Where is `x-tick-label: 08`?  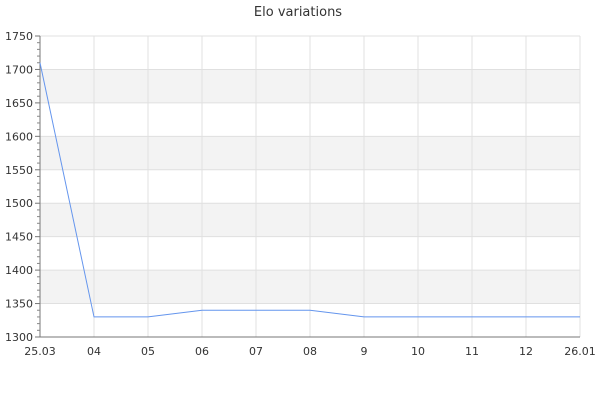
x-tick-label: 08 is located at coordinates (310, 351).